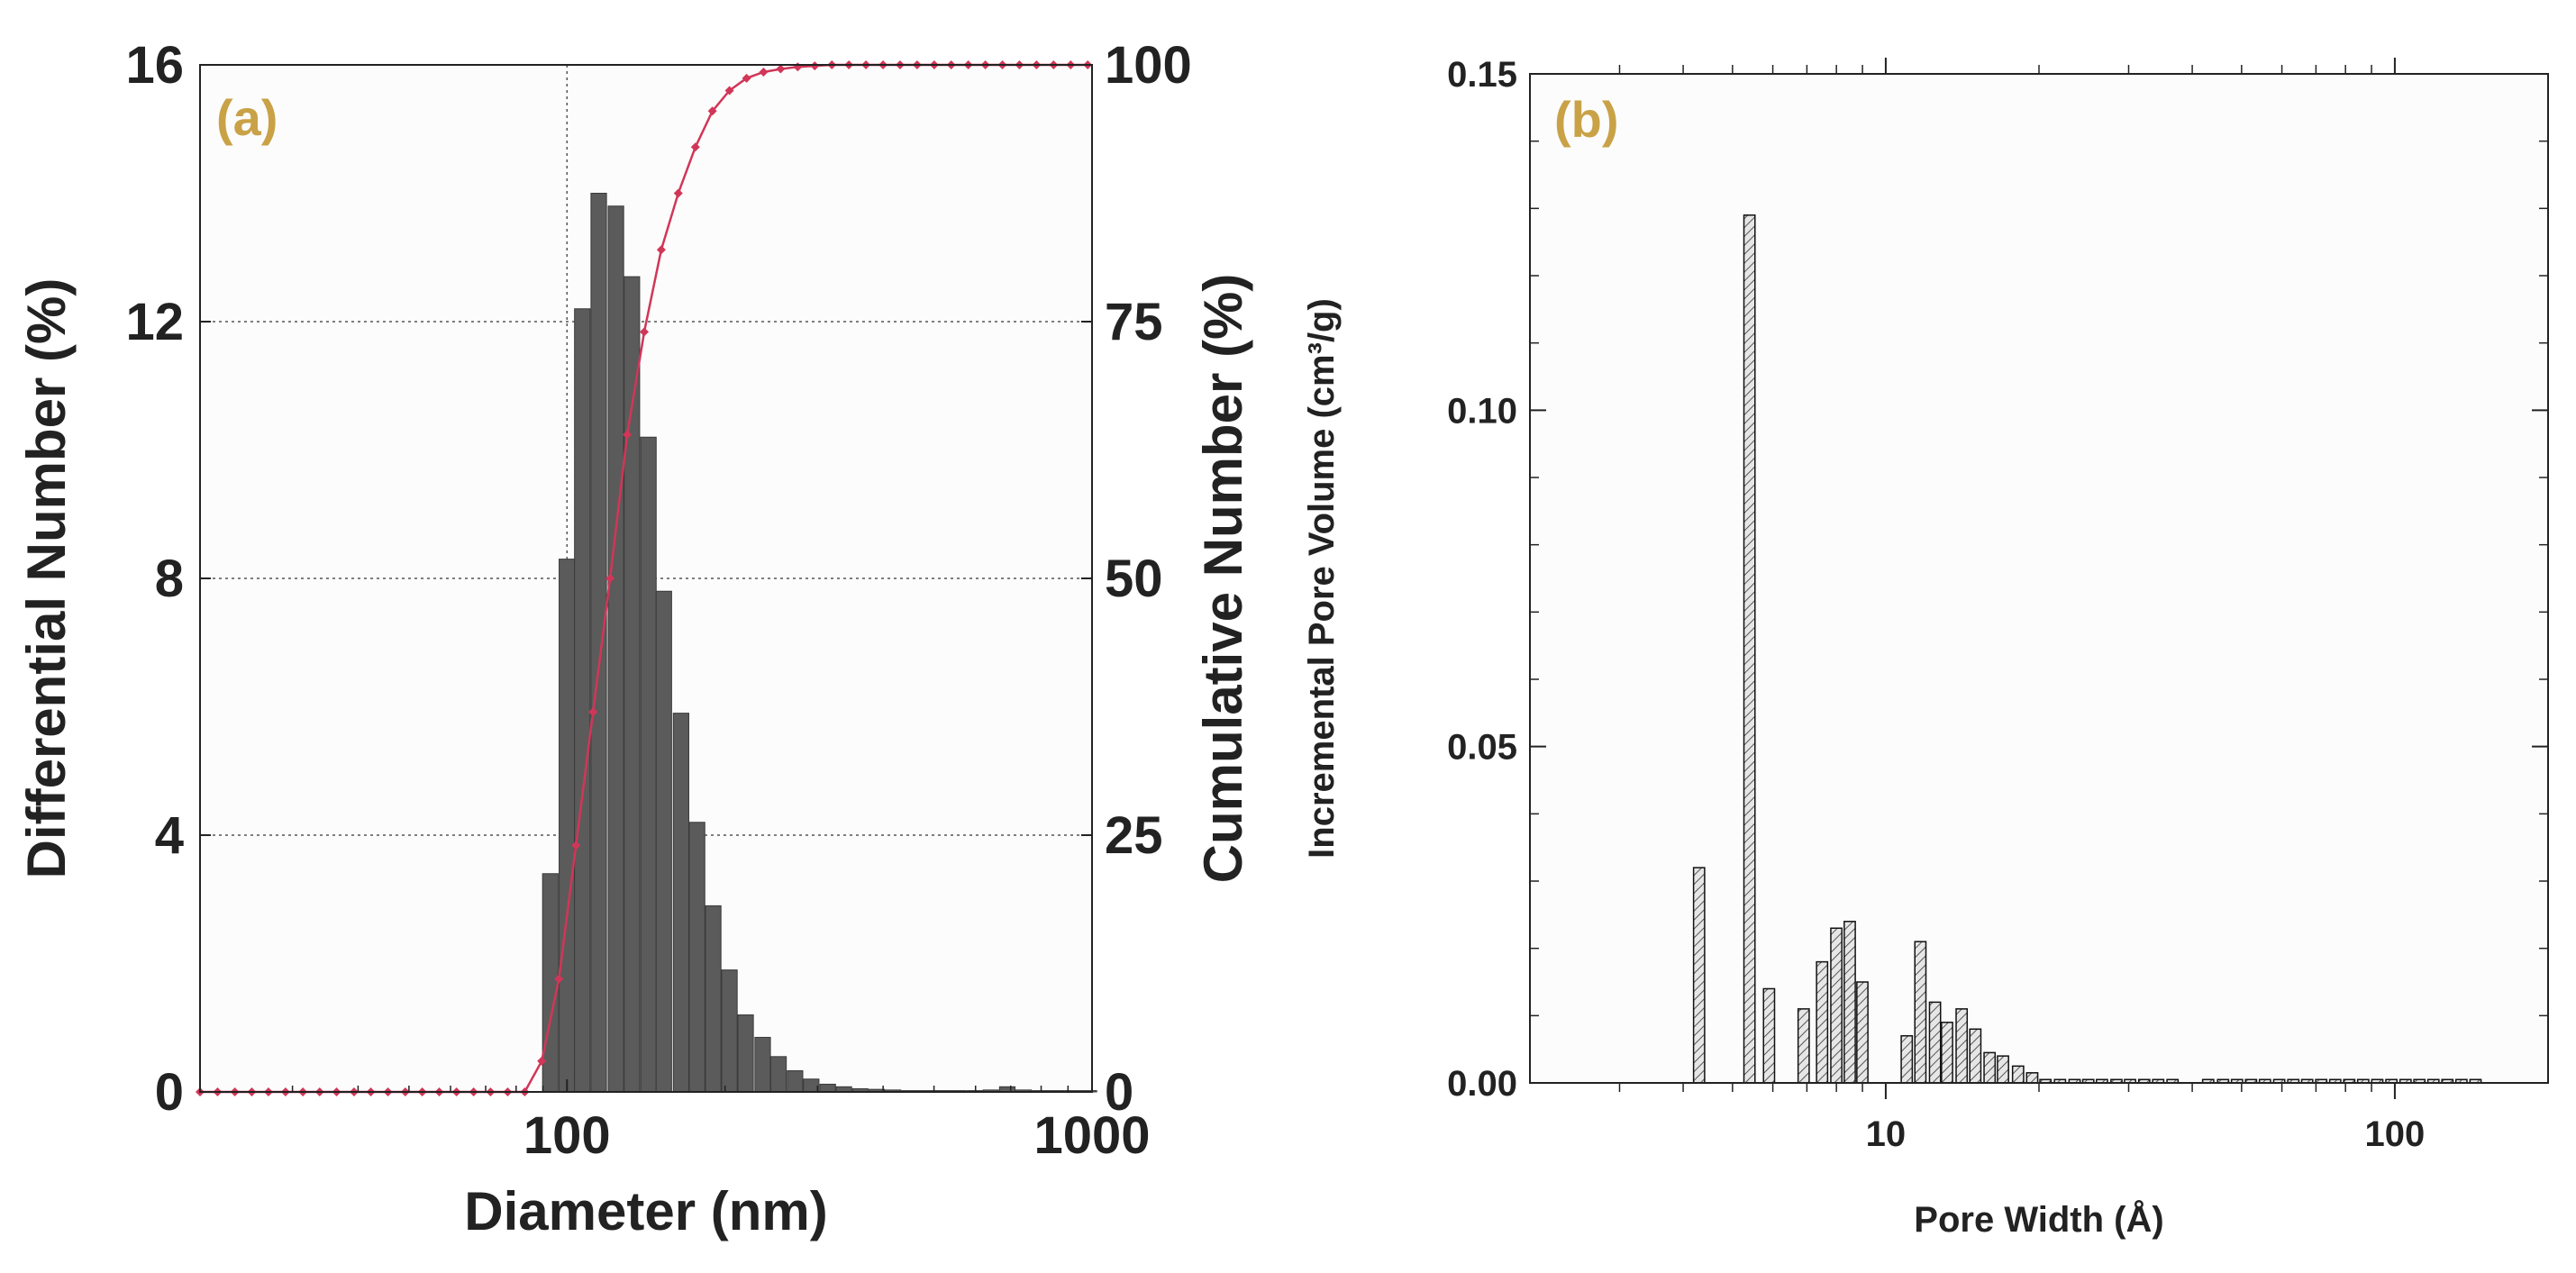 The width and height of the screenshot is (2576, 1273). What do you see at coordinates (154, 65) in the screenshot?
I see `y-tick-label: 16` at bounding box center [154, 65].